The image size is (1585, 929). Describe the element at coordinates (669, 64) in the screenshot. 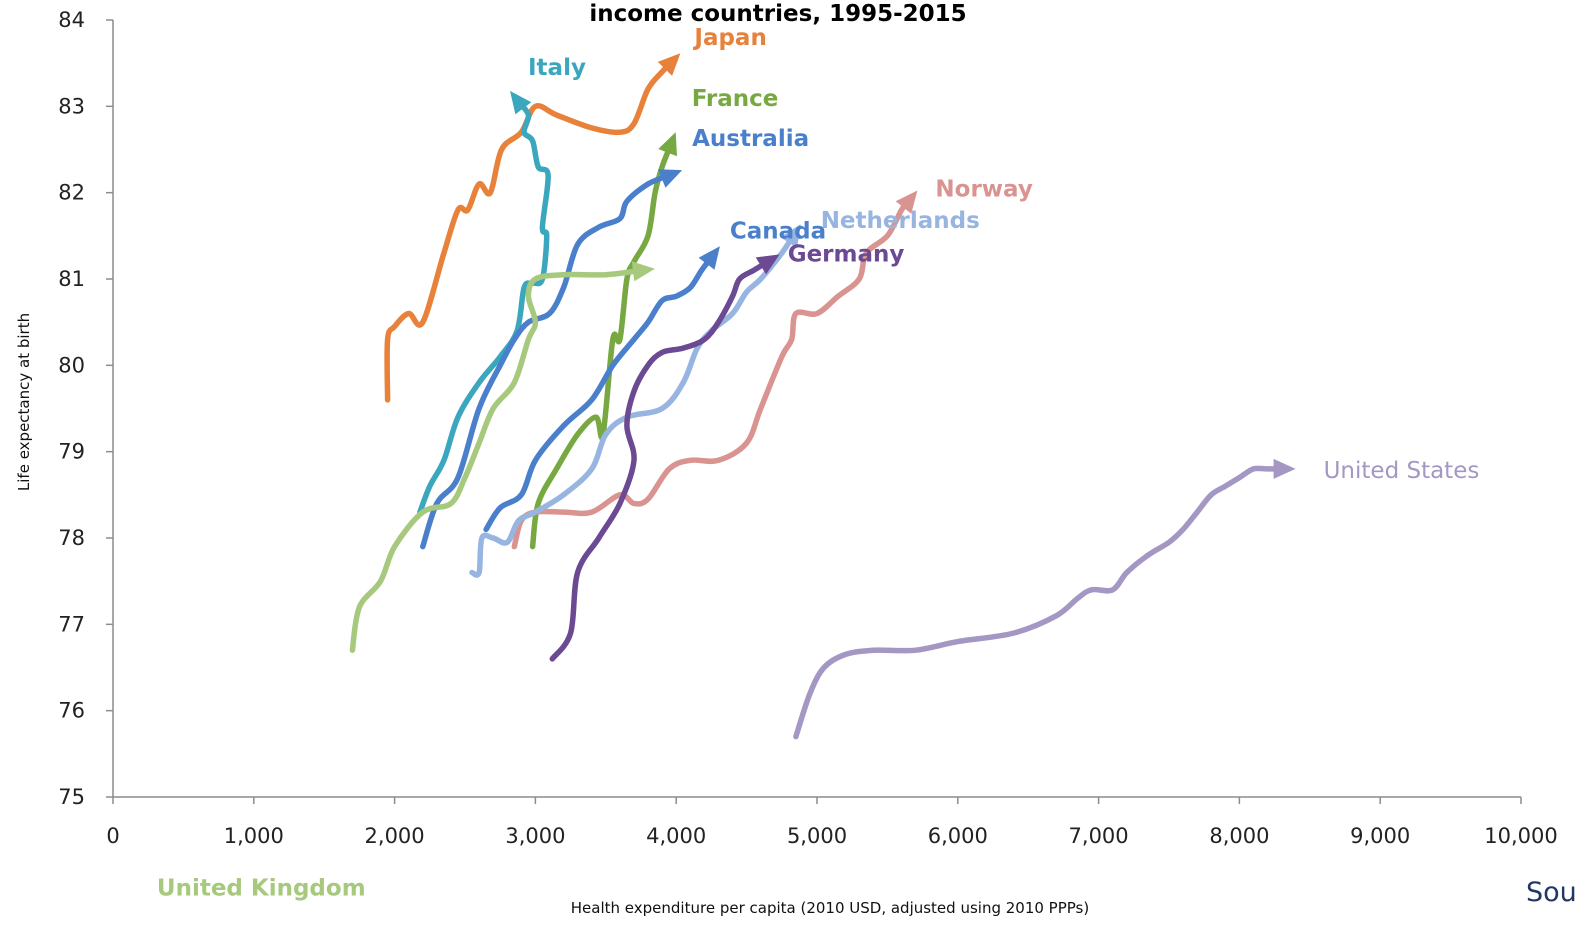

I see `series-arrow-japan` at that location.